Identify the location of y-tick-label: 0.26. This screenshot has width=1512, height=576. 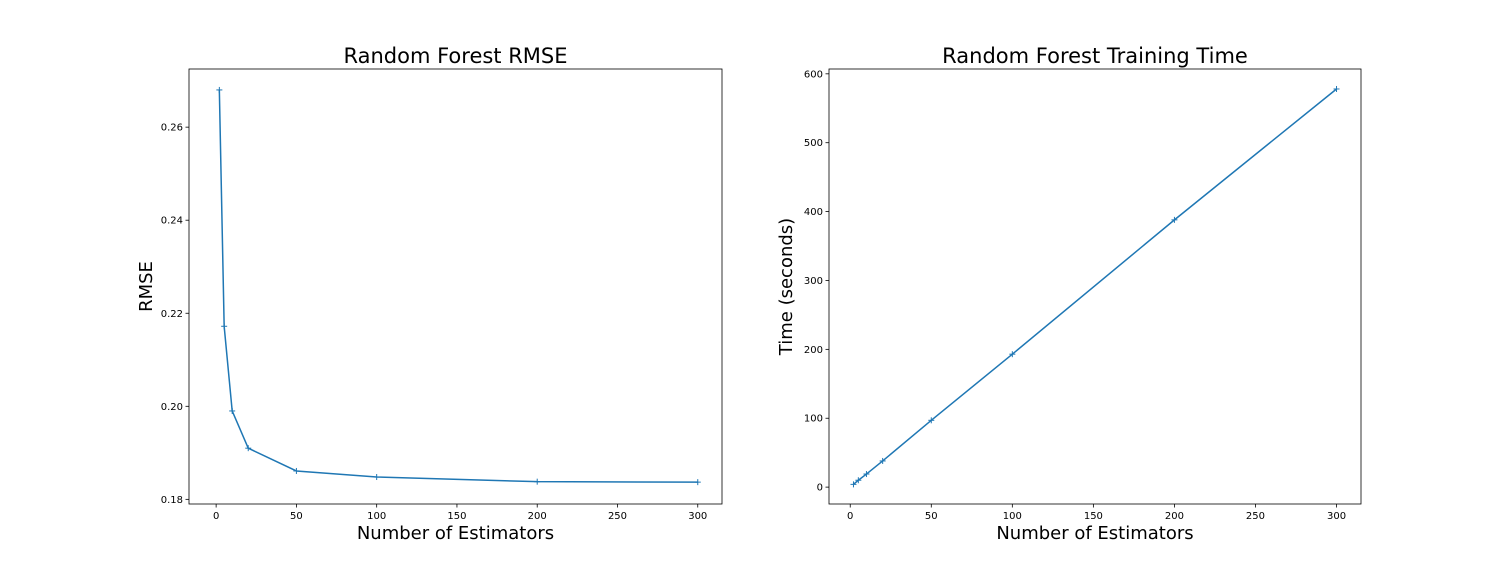
(172, 128).